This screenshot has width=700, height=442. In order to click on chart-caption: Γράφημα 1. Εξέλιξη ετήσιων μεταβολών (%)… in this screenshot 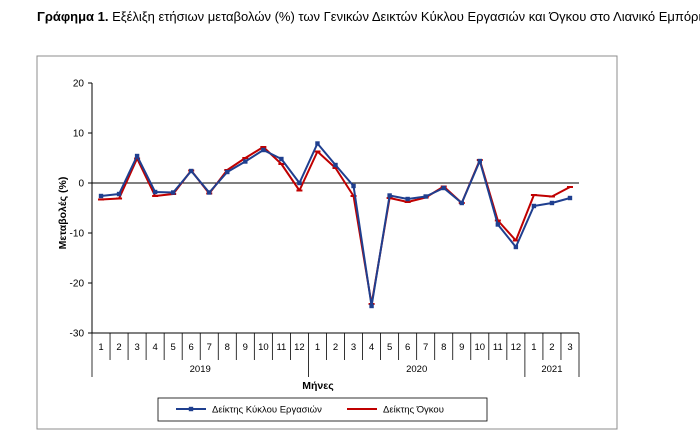, I will do `click(368, 16)`.